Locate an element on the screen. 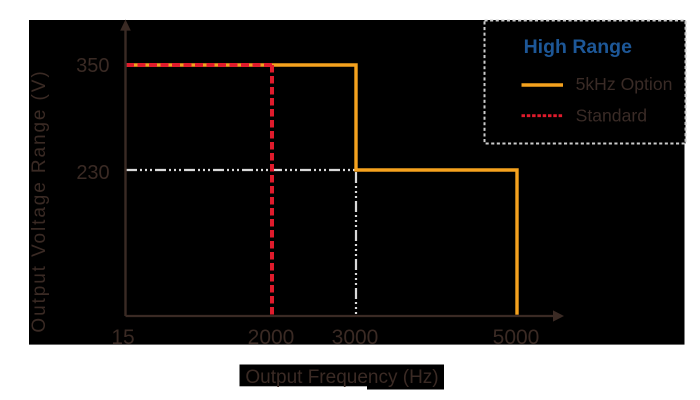  svg-text: 3000 is located at coordinates (355, 337).